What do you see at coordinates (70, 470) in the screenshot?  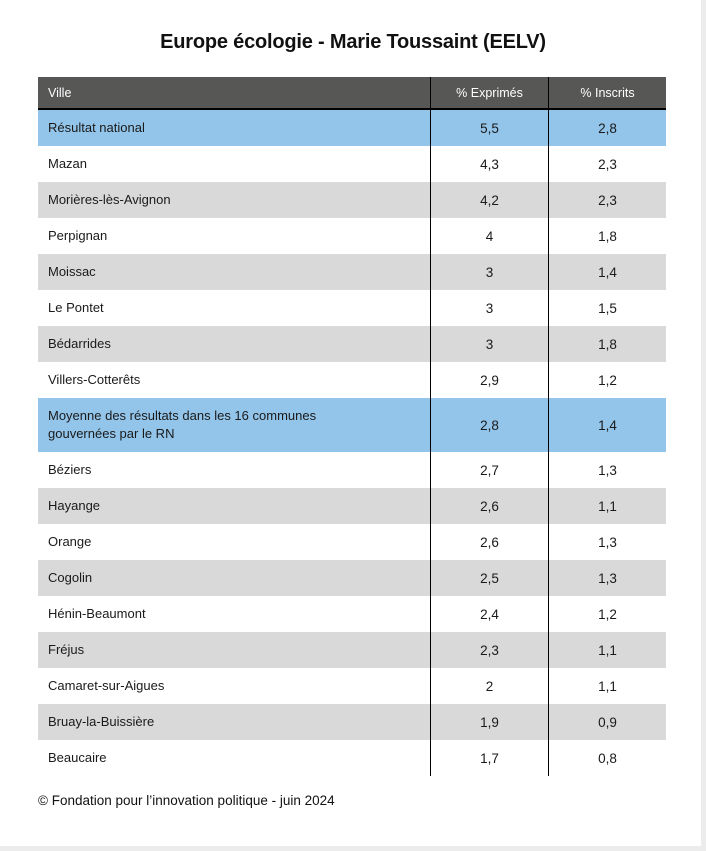 I see `city-name: Béziers` at bounding box center [70, 470].